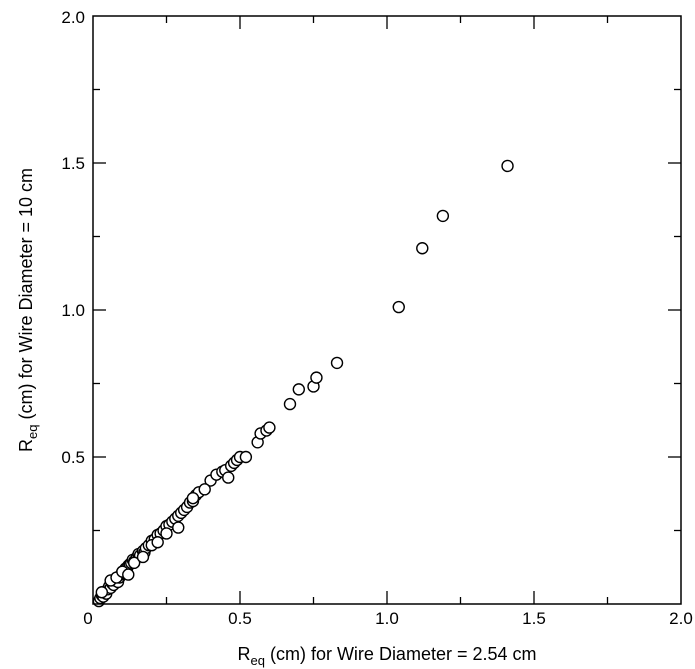  I want to click on x-tick-label-1: 0.5, so click(240, 618).